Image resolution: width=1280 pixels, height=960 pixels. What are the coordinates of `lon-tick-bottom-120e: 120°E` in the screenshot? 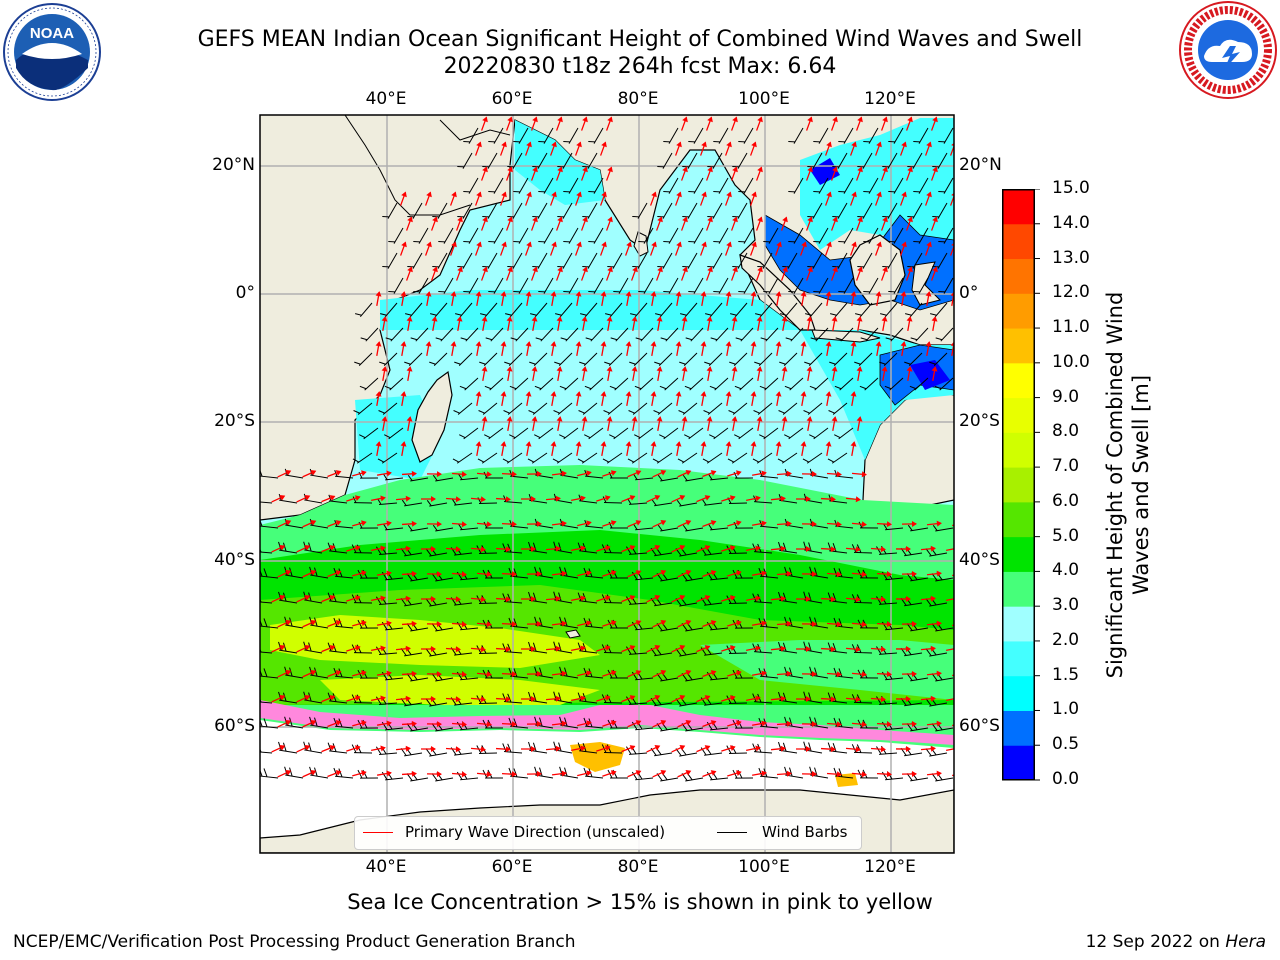 It's located at (890, 867).